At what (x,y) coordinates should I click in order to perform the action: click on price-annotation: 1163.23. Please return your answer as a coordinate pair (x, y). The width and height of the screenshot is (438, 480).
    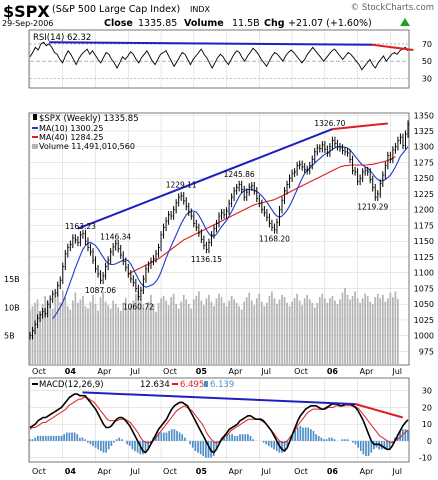
    Looking at the image, I should click on (80, 226).